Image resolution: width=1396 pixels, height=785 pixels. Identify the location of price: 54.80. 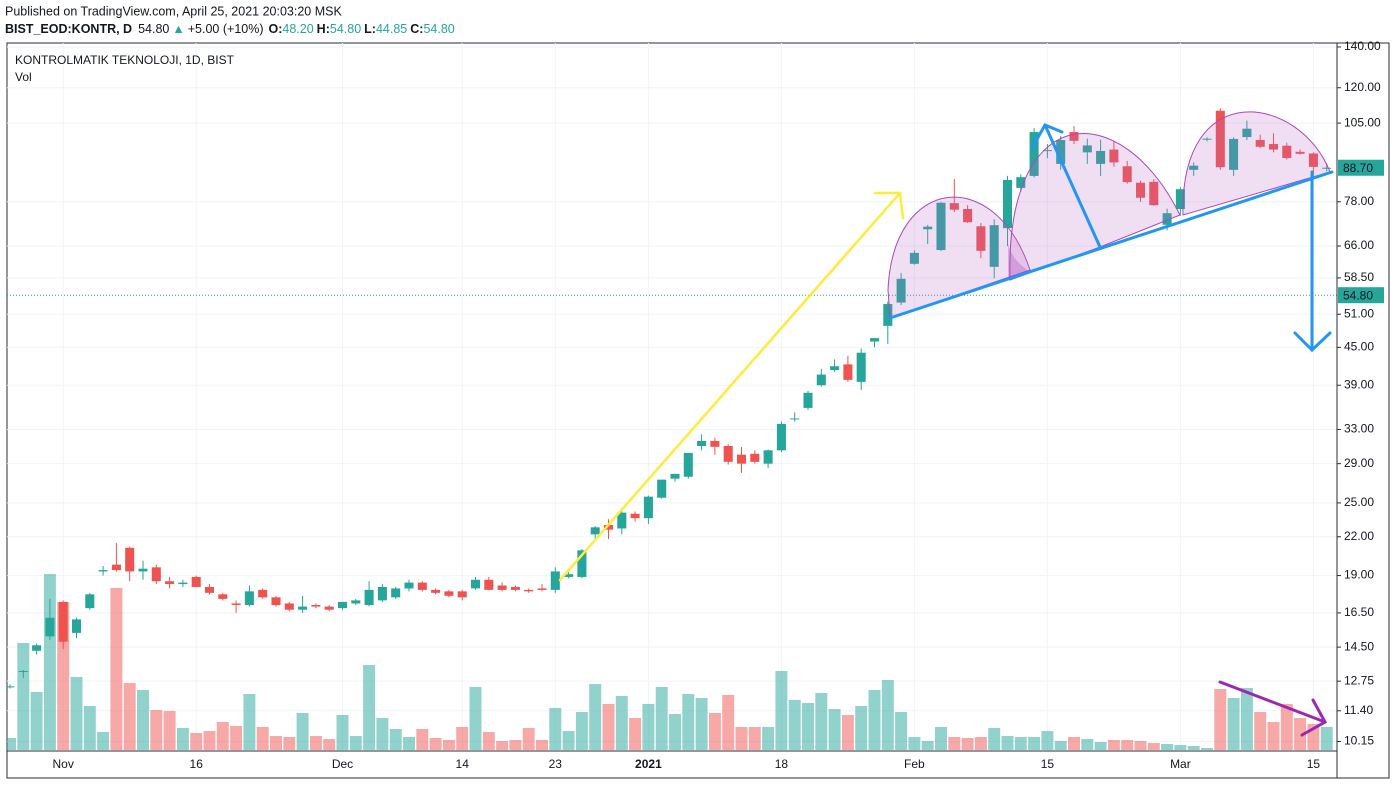
(153, 29).